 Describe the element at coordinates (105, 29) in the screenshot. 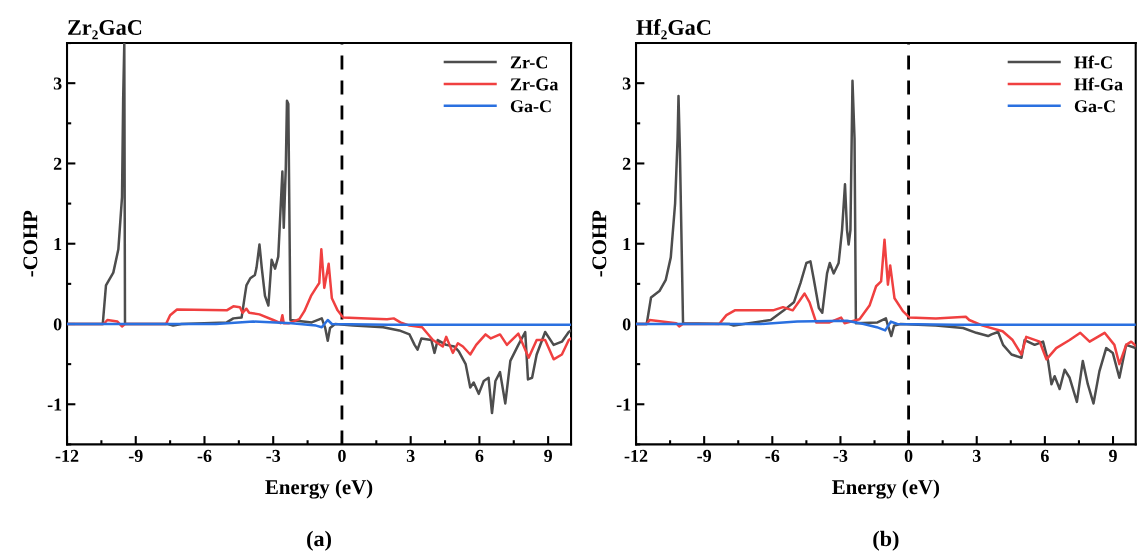

I see `chart-title: Zr₂GaC` at that location.